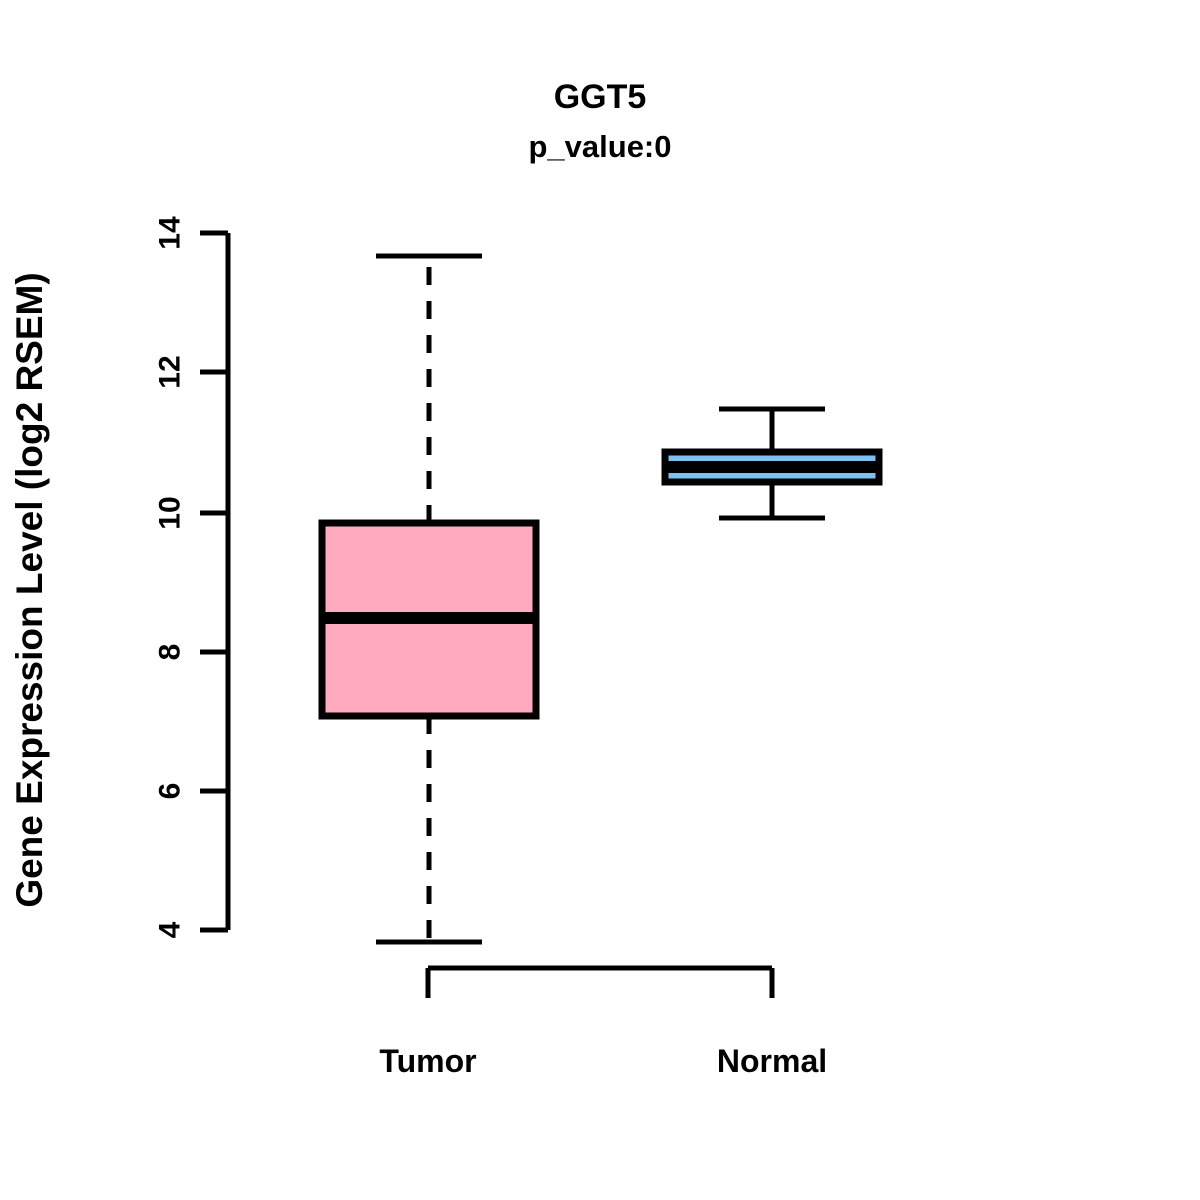  Describe the element at coordinates (214, 581) in the screenshot. I see `y-axis-ticks` at that location.